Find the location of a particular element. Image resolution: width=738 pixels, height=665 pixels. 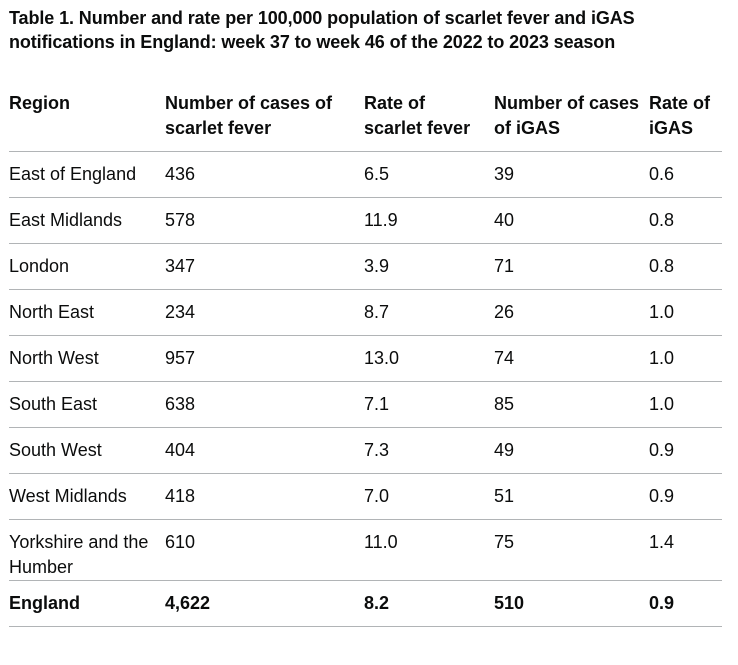

cell-scarlet-cases: 4,622 is located at coordinates (264, 603).